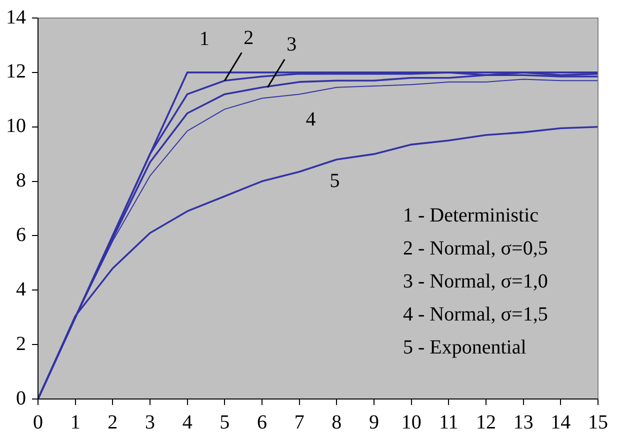 Image resolution: width=618 pixels, height=441 pixels. I want to click on x-tick-label: 7, so click(299, 422).